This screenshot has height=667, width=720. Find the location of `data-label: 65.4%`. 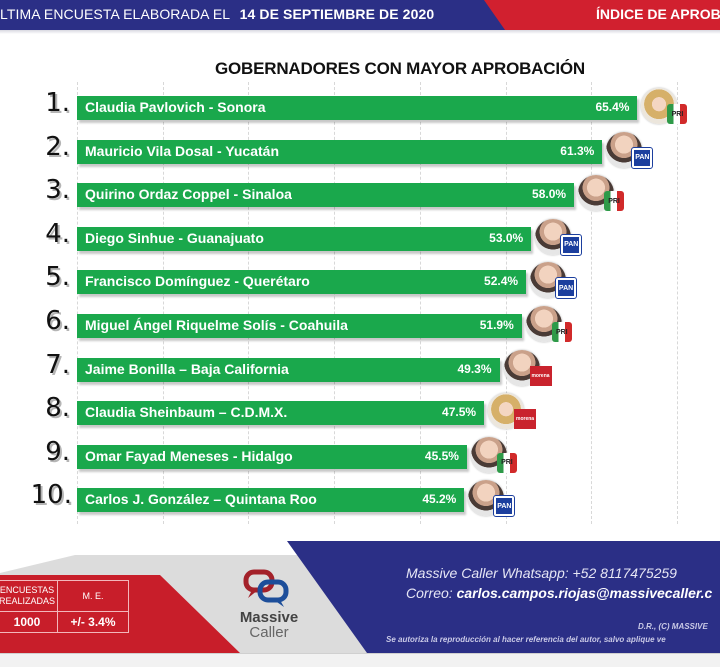

data-label: 65.4% is located at coordinates (612, 107).